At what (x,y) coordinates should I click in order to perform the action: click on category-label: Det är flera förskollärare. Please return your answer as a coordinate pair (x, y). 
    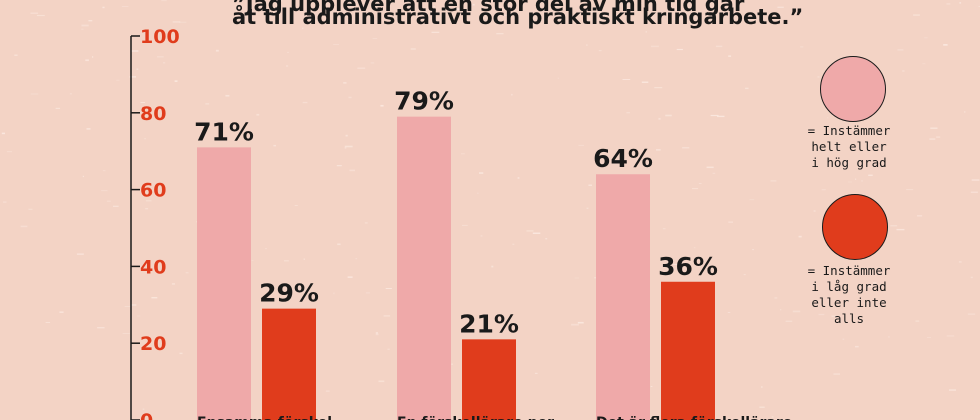
    Looking at the image, I should click on (694, 417).